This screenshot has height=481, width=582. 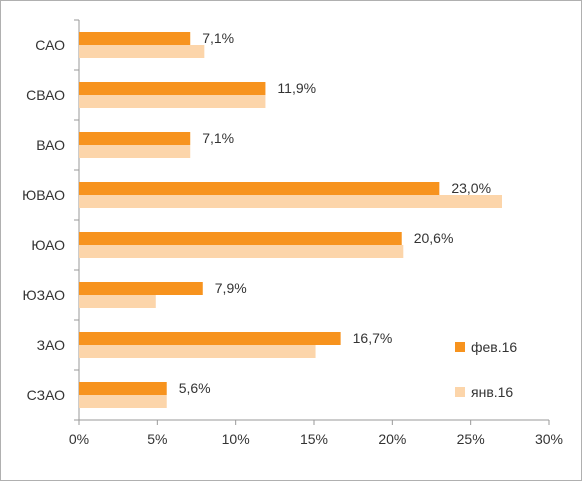 I want to click on data-label: 16,7%, so click(x=373, y=338).